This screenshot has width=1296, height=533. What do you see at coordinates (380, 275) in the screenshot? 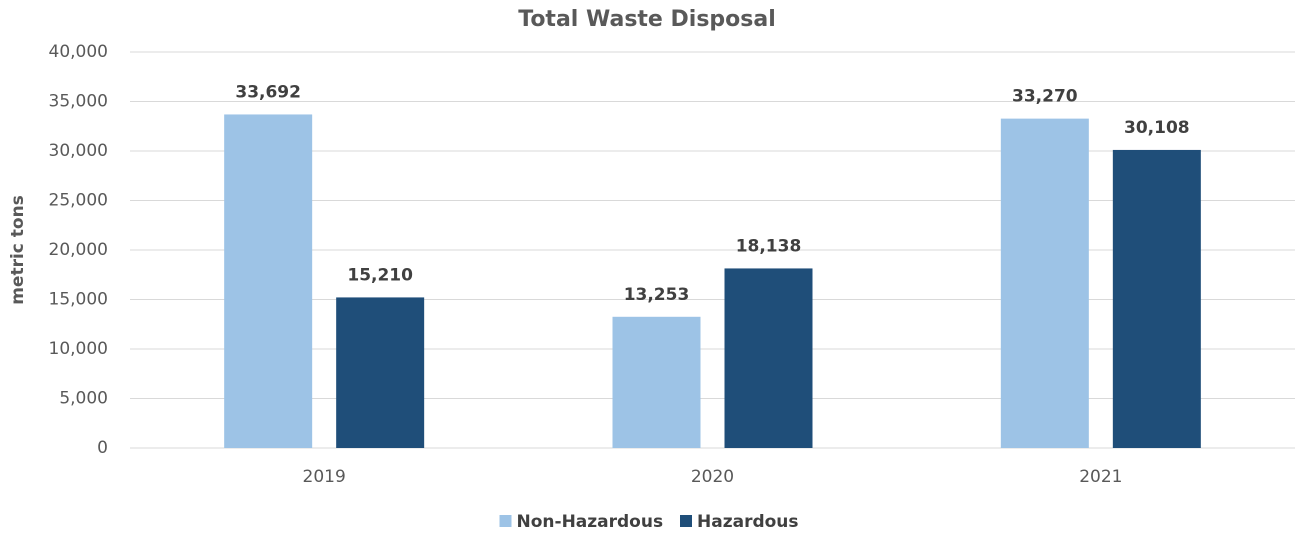
I see `value-label: 15,210` at bounding box center [380, 275].